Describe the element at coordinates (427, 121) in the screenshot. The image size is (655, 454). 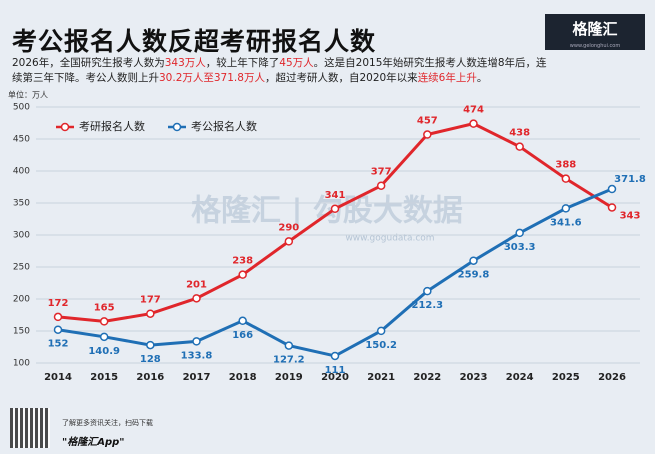
I see `data-label: 457` at that location.